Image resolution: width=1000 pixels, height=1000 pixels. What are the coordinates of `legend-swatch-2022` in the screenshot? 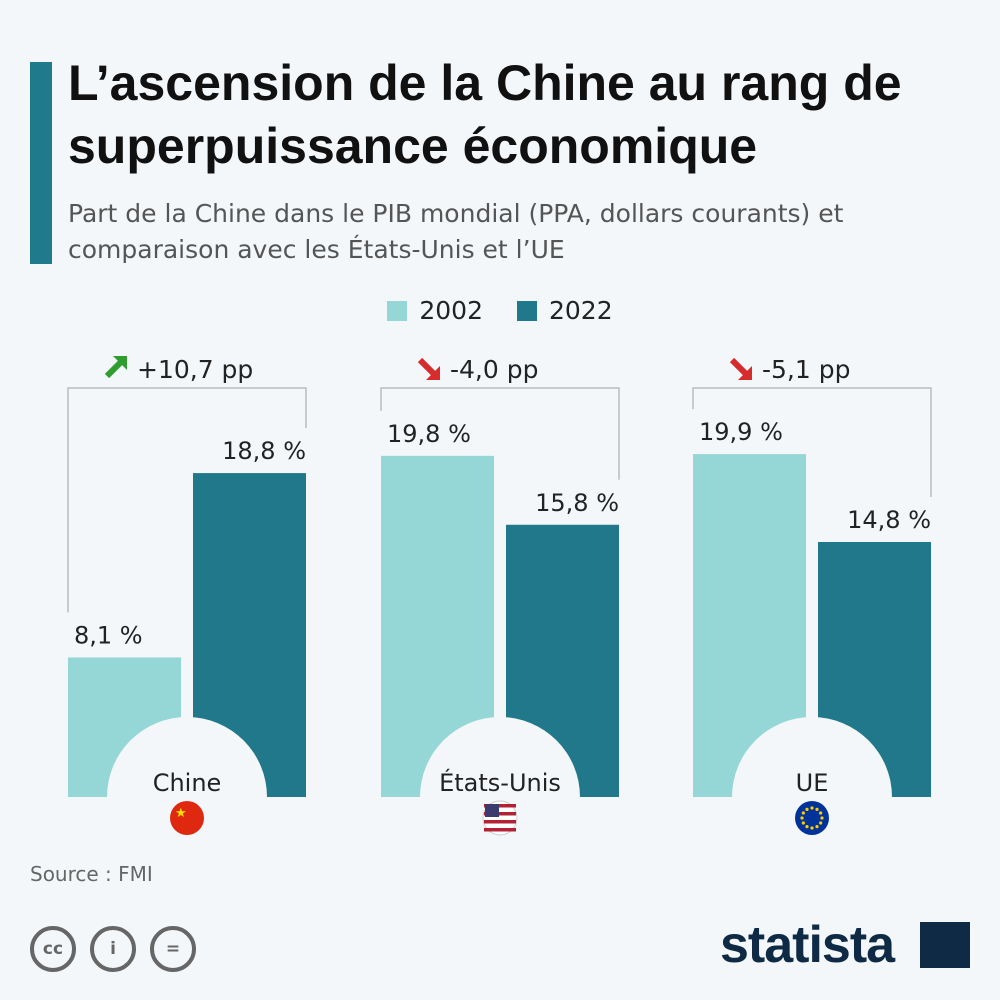 It's located at (527, 310).